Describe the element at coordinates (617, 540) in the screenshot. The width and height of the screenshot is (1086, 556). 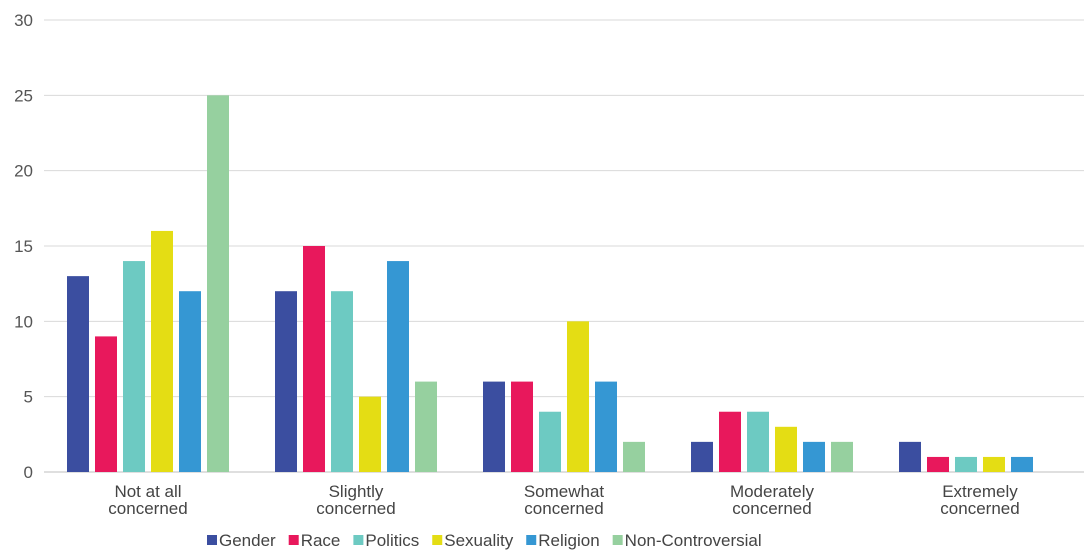
I see `legend-swatch-non-controversial` at that location.